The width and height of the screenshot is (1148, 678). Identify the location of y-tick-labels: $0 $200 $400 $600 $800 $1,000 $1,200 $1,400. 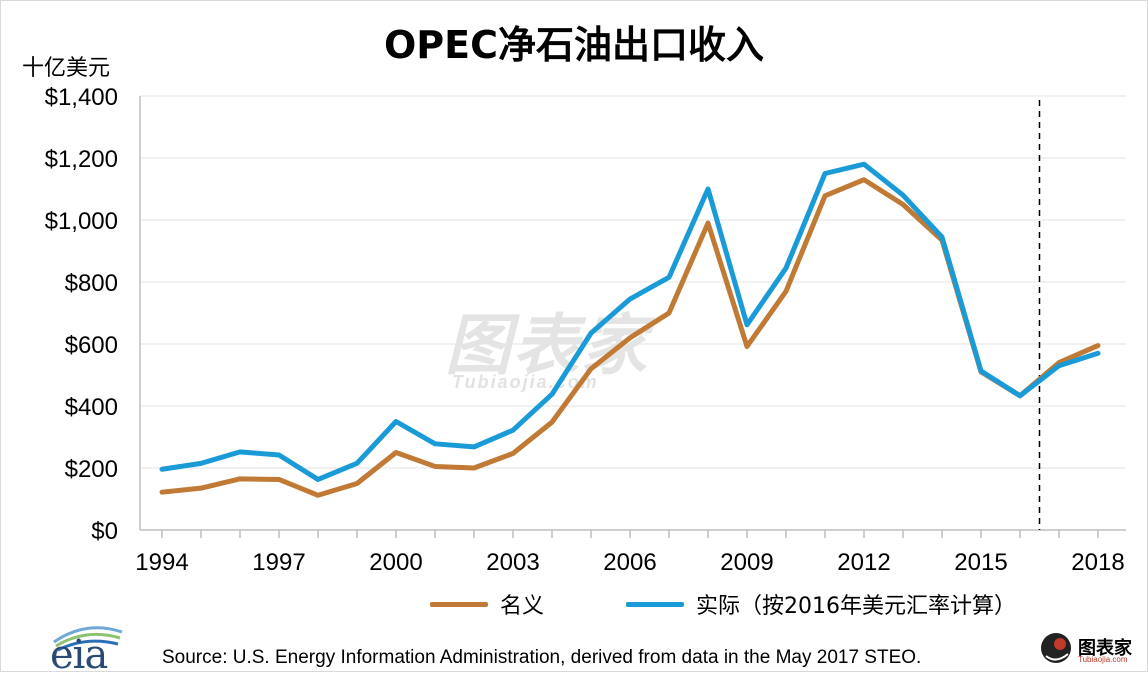
(81, 314).